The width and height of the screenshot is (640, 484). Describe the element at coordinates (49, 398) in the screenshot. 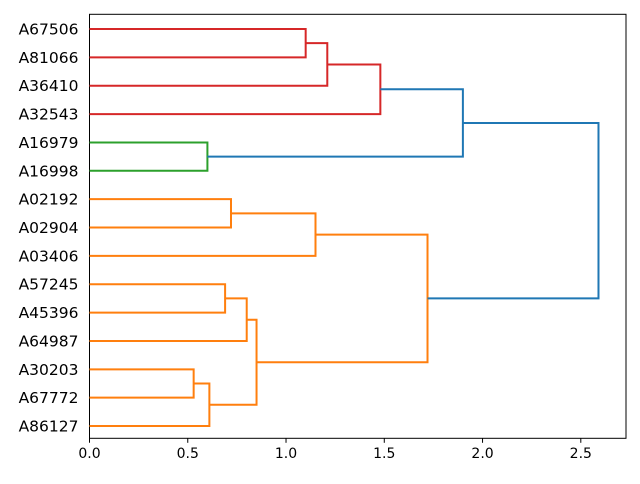

I see `leaf-label: A67772` at that location.